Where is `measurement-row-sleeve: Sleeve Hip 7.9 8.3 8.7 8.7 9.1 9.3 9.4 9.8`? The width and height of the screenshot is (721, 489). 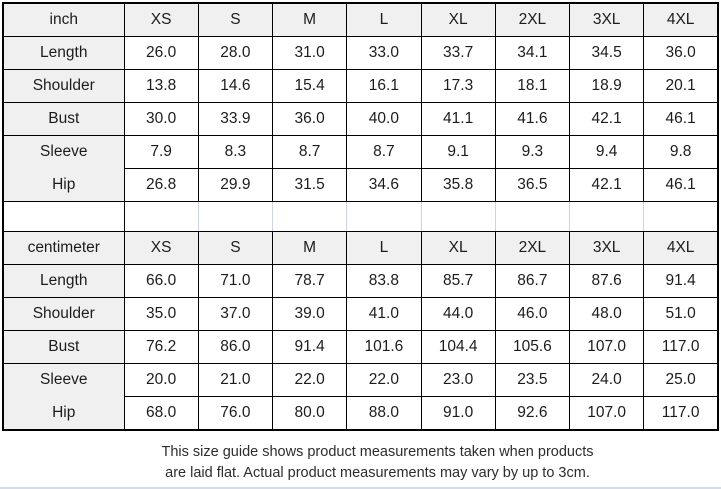
measurement-row-sleeve: Sleeve Hip 7.9 8.3 8.7 8.7 9.1 9.3 9.4 9.8 is located at coordinates (360, 168).